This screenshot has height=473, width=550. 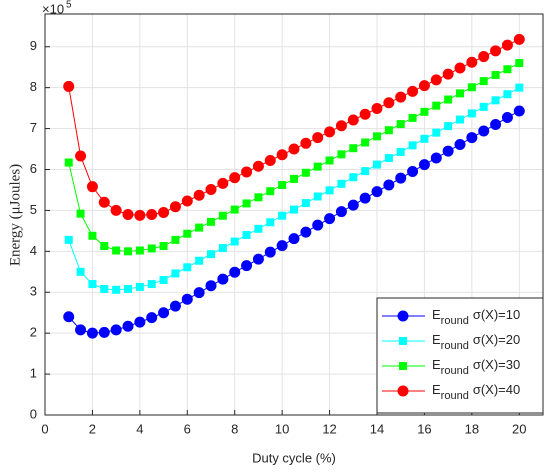 What do you see at coordinates (476, 316) in the screenshot?
I see `legend-label: Eround σ(X)=10` at bounding box center [476, 316].